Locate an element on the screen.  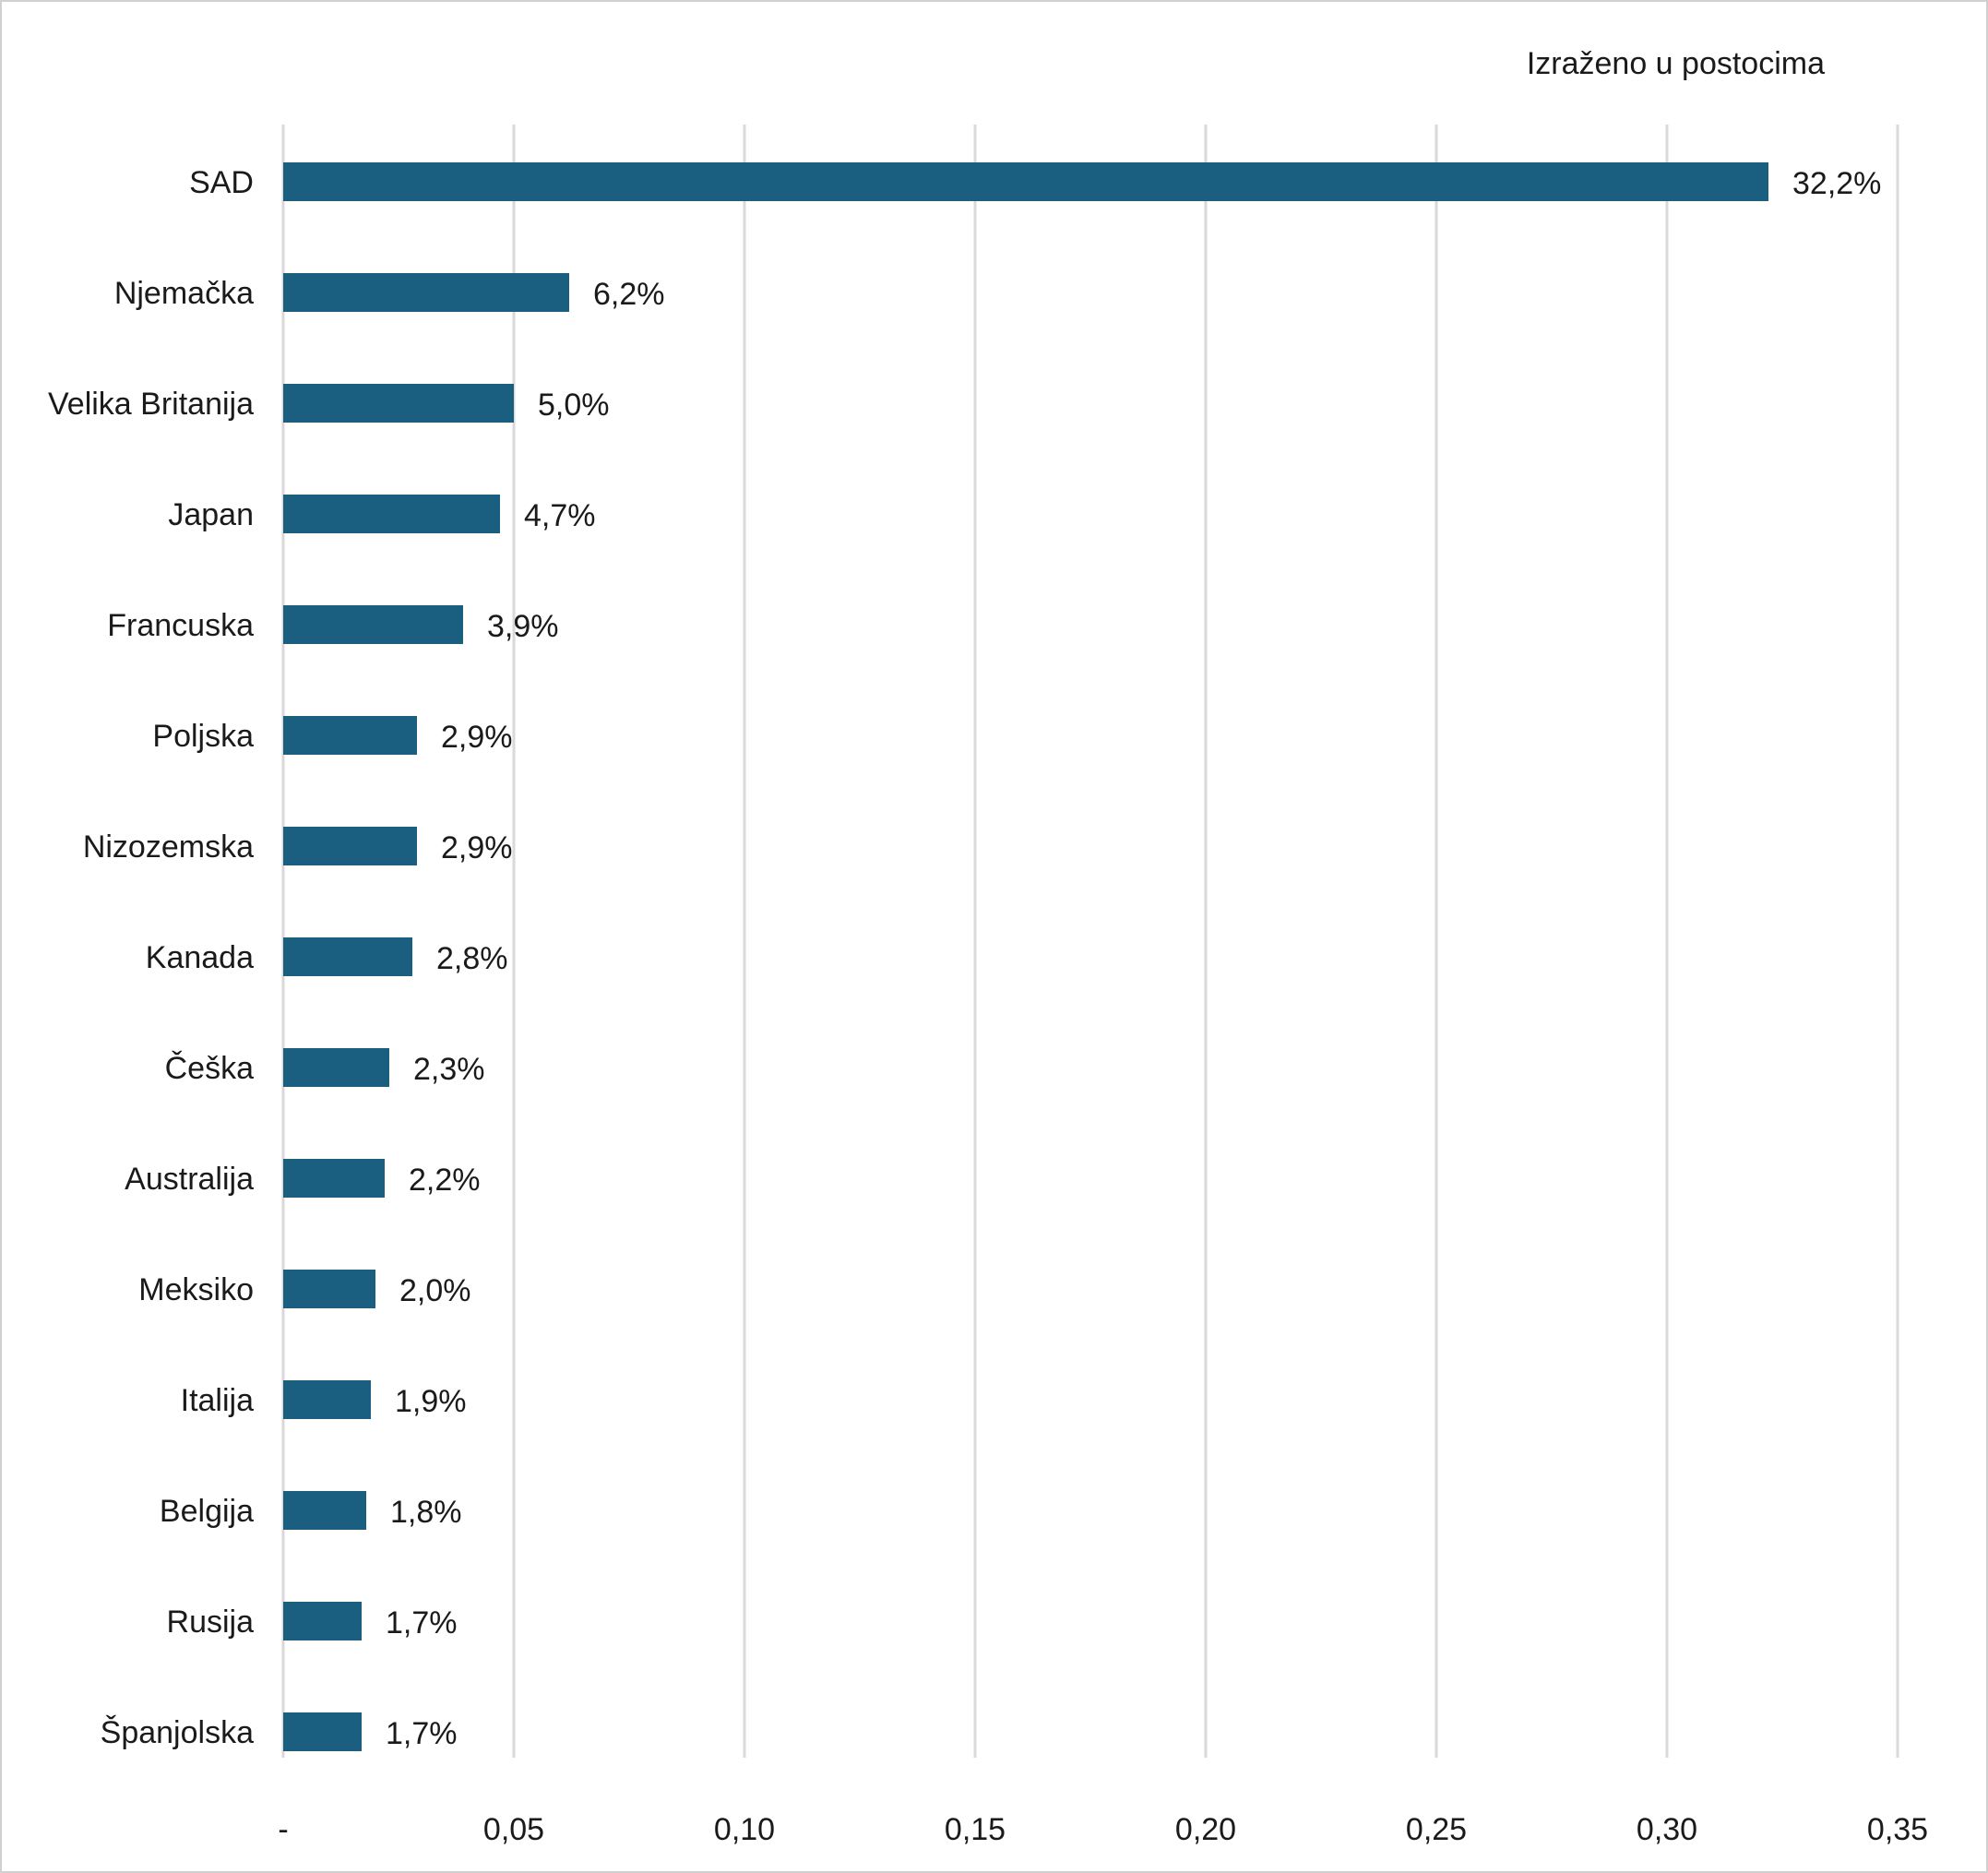
data-label-7: 2,8% is located at coordinates (472, 959).